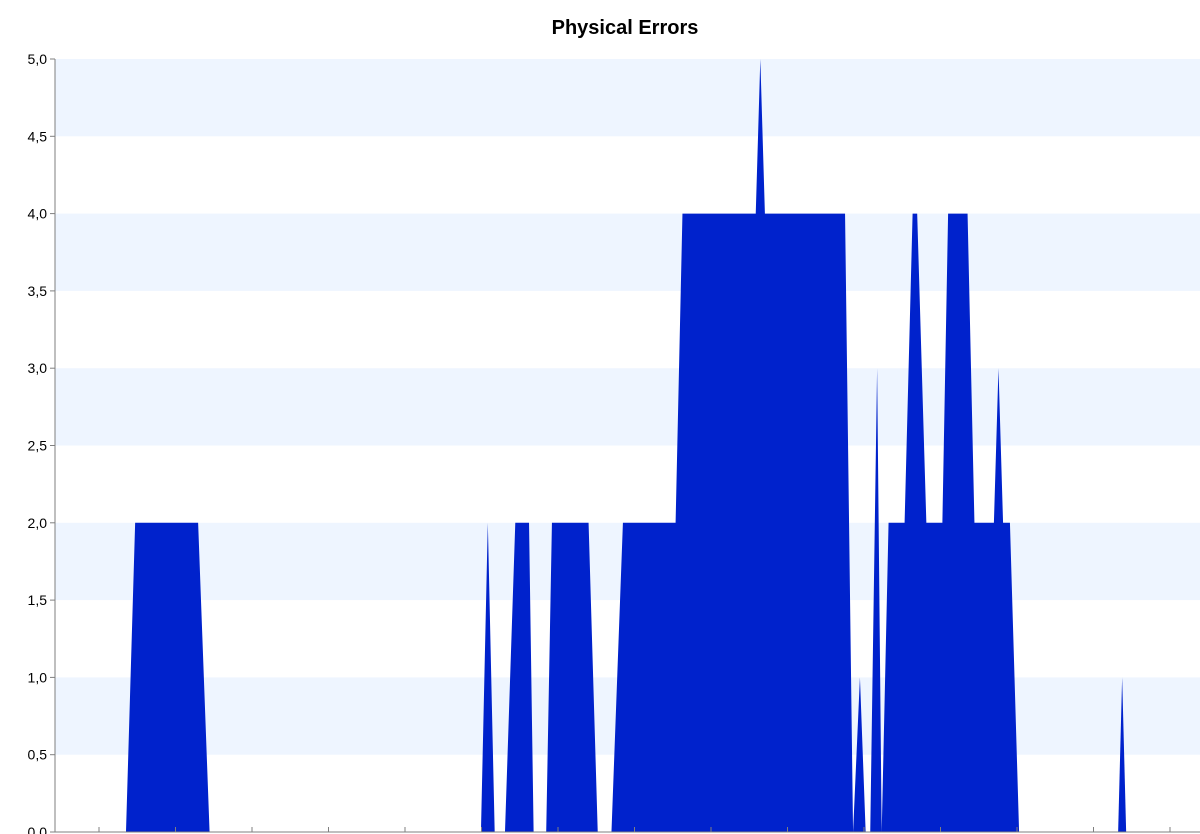 The image size is (1200, 834). What do you see at coordinates (38, 59) in the screenshot?
I see `y-tick-label: 5,0` at bounding box center [38, 59].